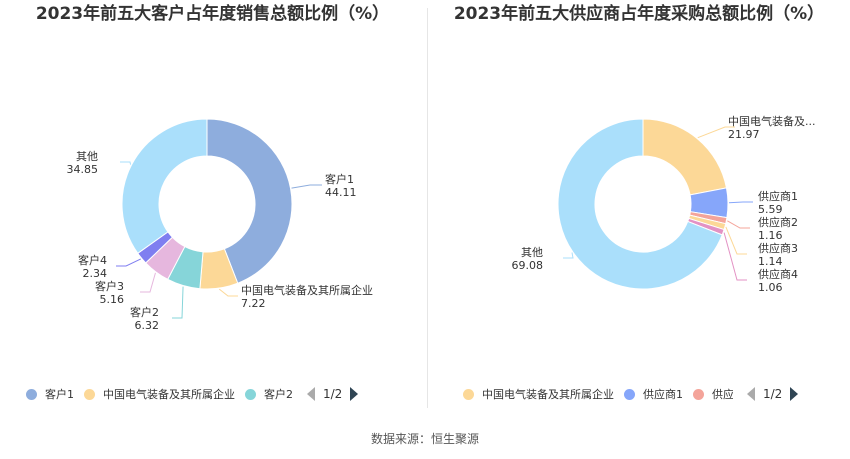 This screenshot has height=459, width=850. Describe the element at coordinates (92, 260) in the screenshot. I see `slice-label: 客户4` at that location.